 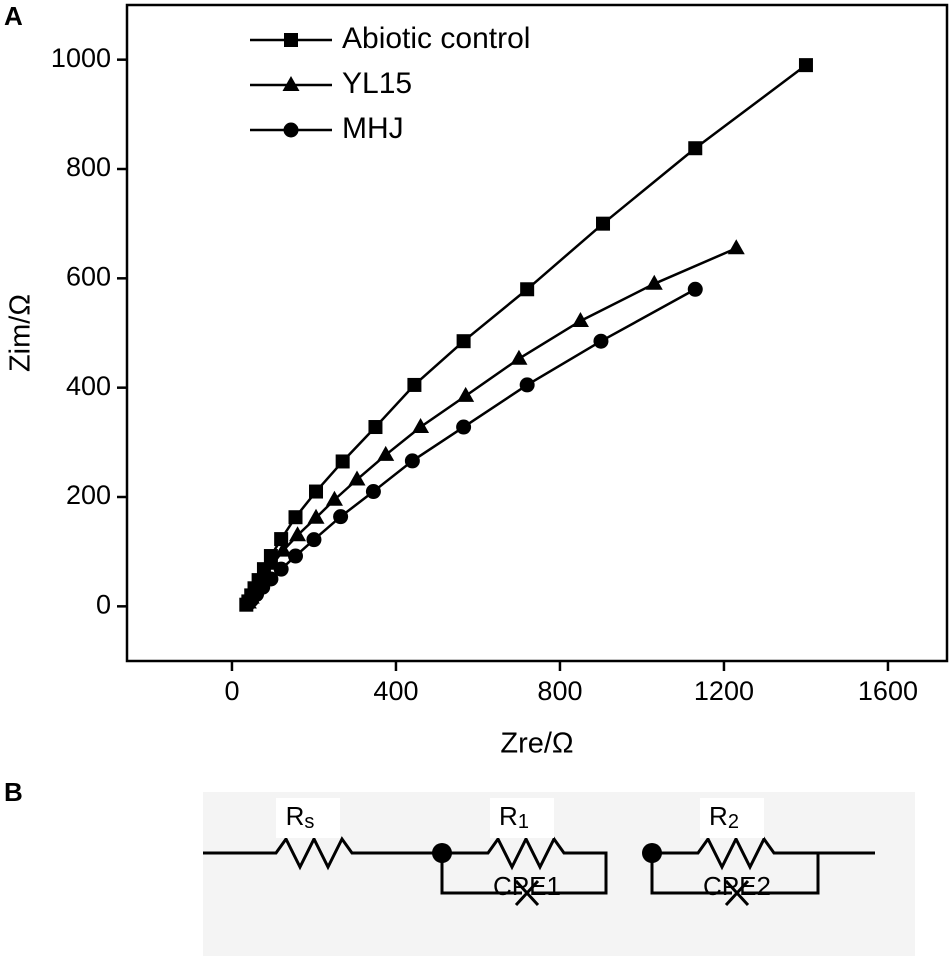 What do you see at coordinates (373, 128) in the screenshot?
I see `legend-label: MHJ` at bounding box center [373, 128].